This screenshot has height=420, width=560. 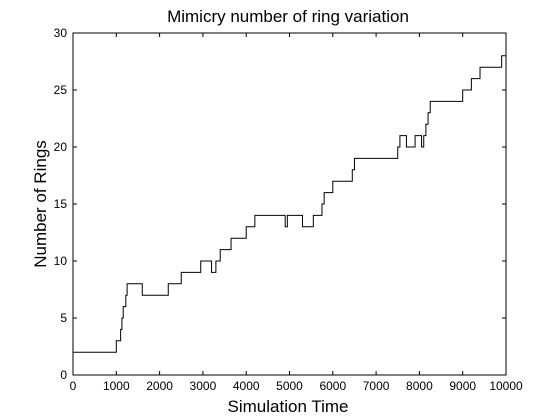 What do you see at coordinates (61, 33) in the screenshot?
I see `y-tick-label: 30` at bounding box center [61, 33].